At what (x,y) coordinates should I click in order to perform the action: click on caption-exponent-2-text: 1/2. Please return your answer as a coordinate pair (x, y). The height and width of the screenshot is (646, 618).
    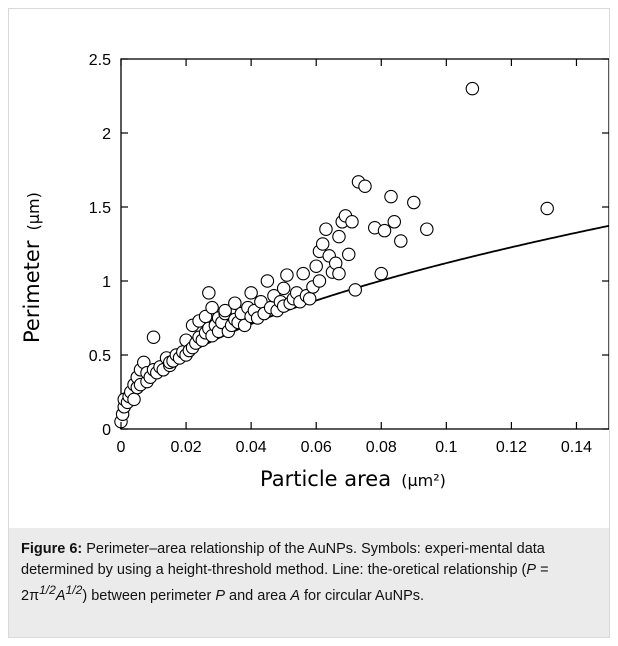
    Looking at the image, I should click on (74, 590).